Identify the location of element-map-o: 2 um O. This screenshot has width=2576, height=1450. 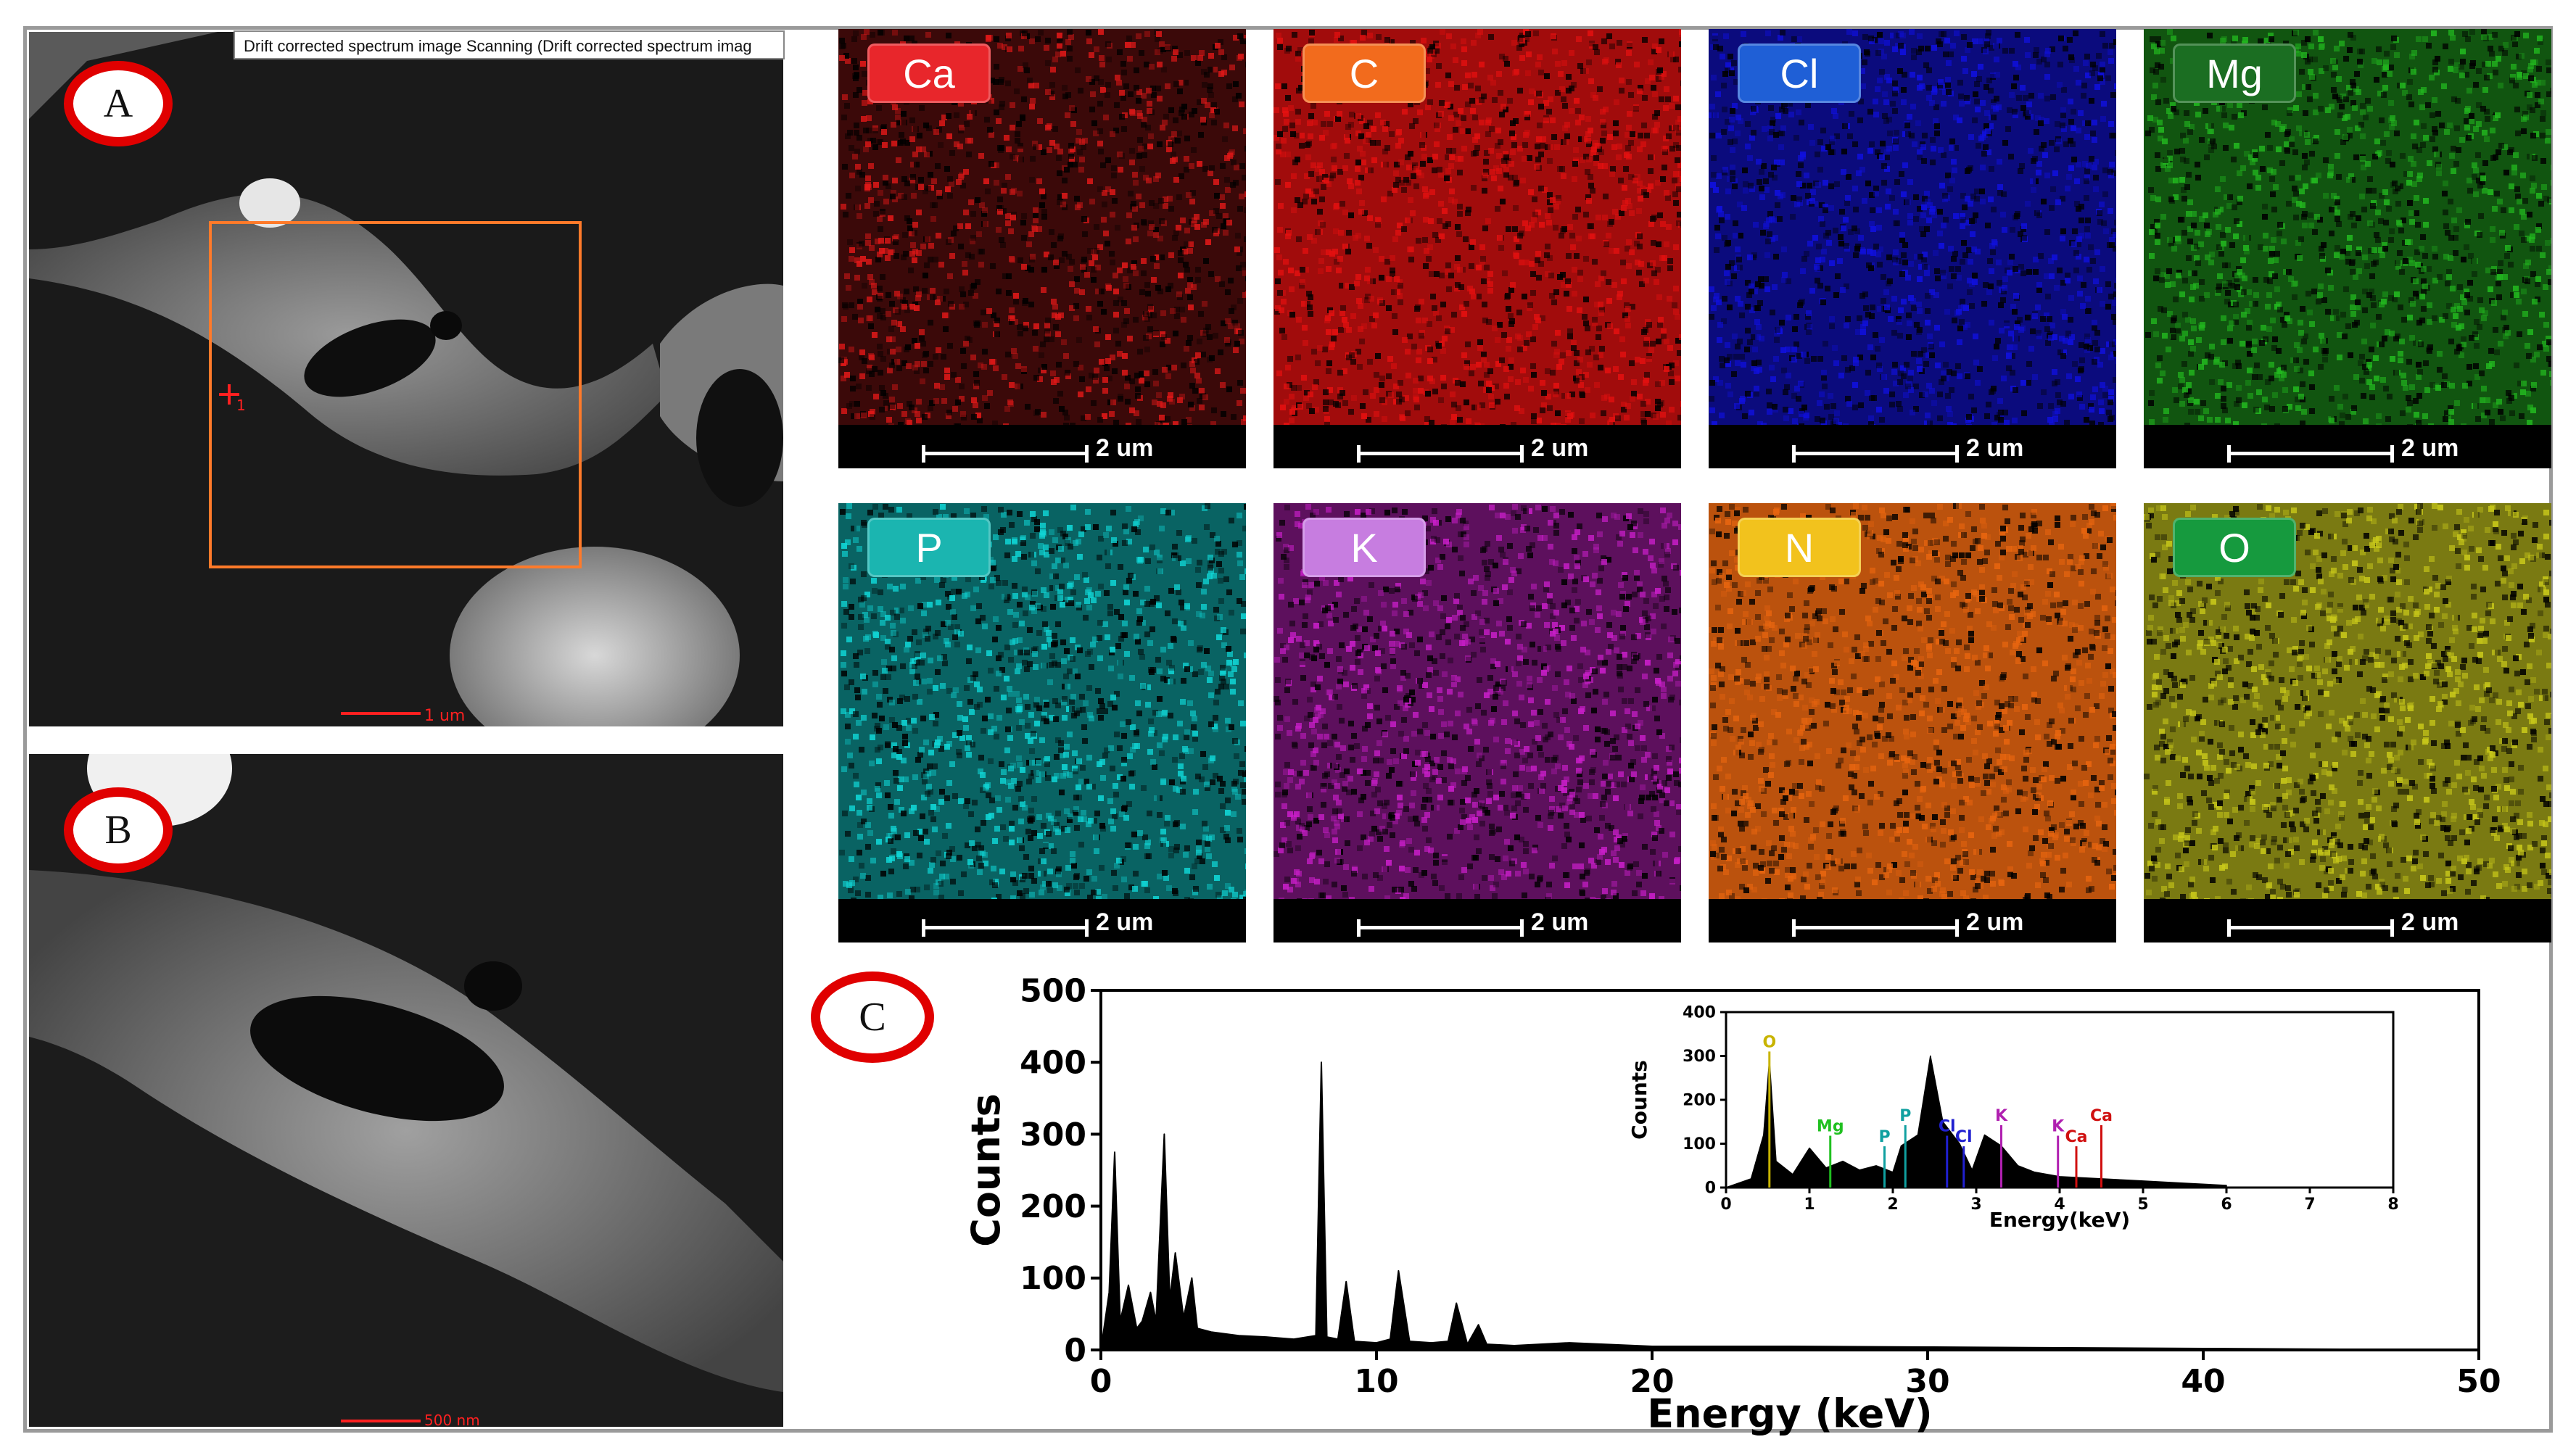
(2347, 722).